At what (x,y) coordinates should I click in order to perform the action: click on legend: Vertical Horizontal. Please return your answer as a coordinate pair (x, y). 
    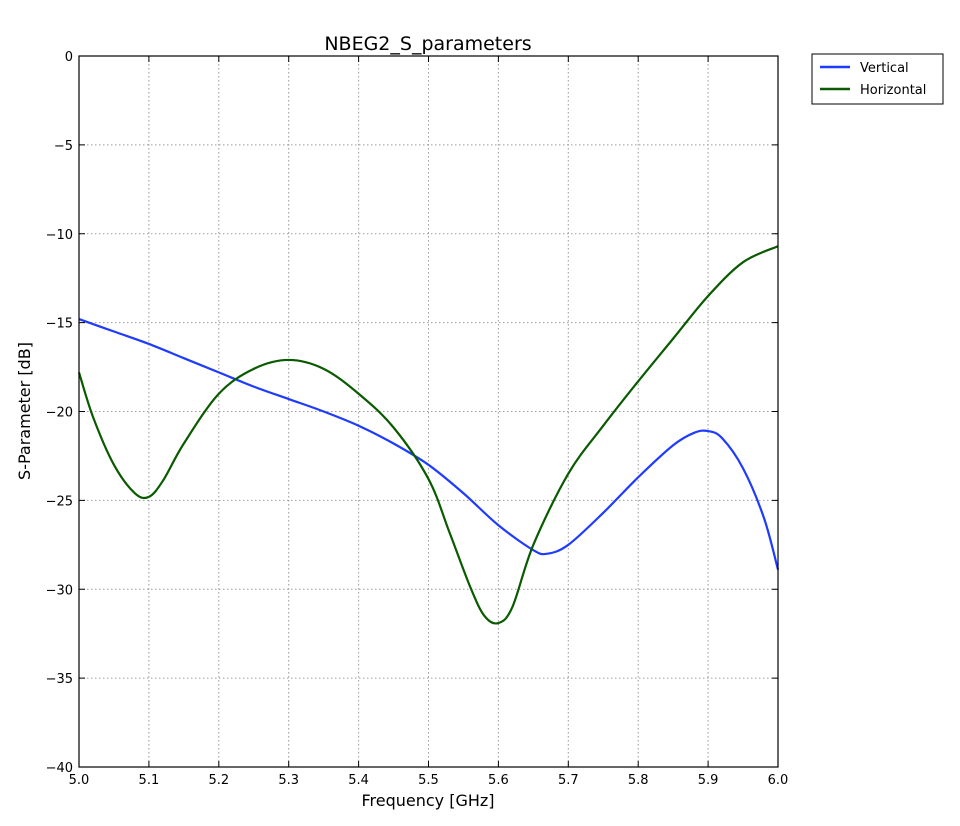
    Looking at the image, I should click on (877, 79).